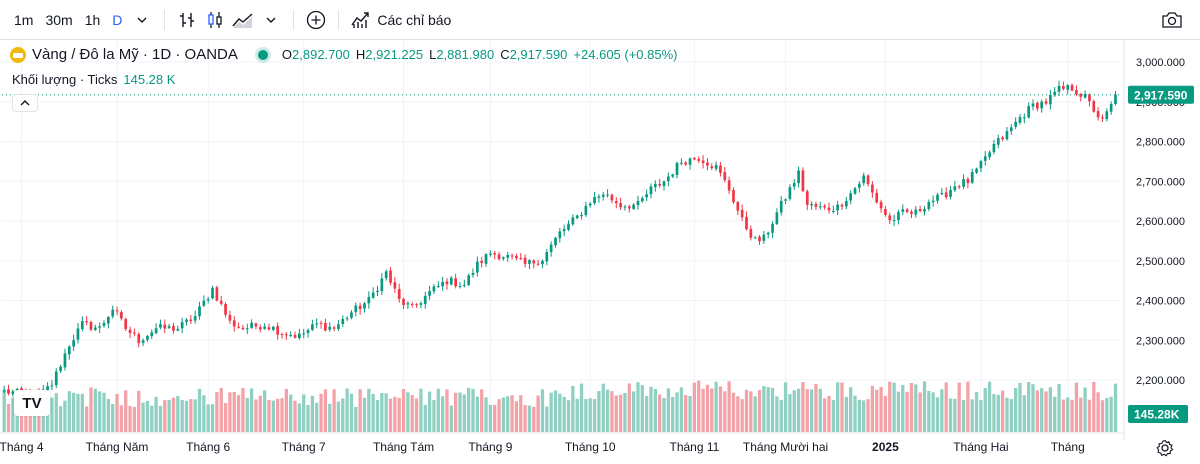 This screenshot has height=464, width=1200. I want to click on x-tick-label: Tháng, so click(1068, 447).